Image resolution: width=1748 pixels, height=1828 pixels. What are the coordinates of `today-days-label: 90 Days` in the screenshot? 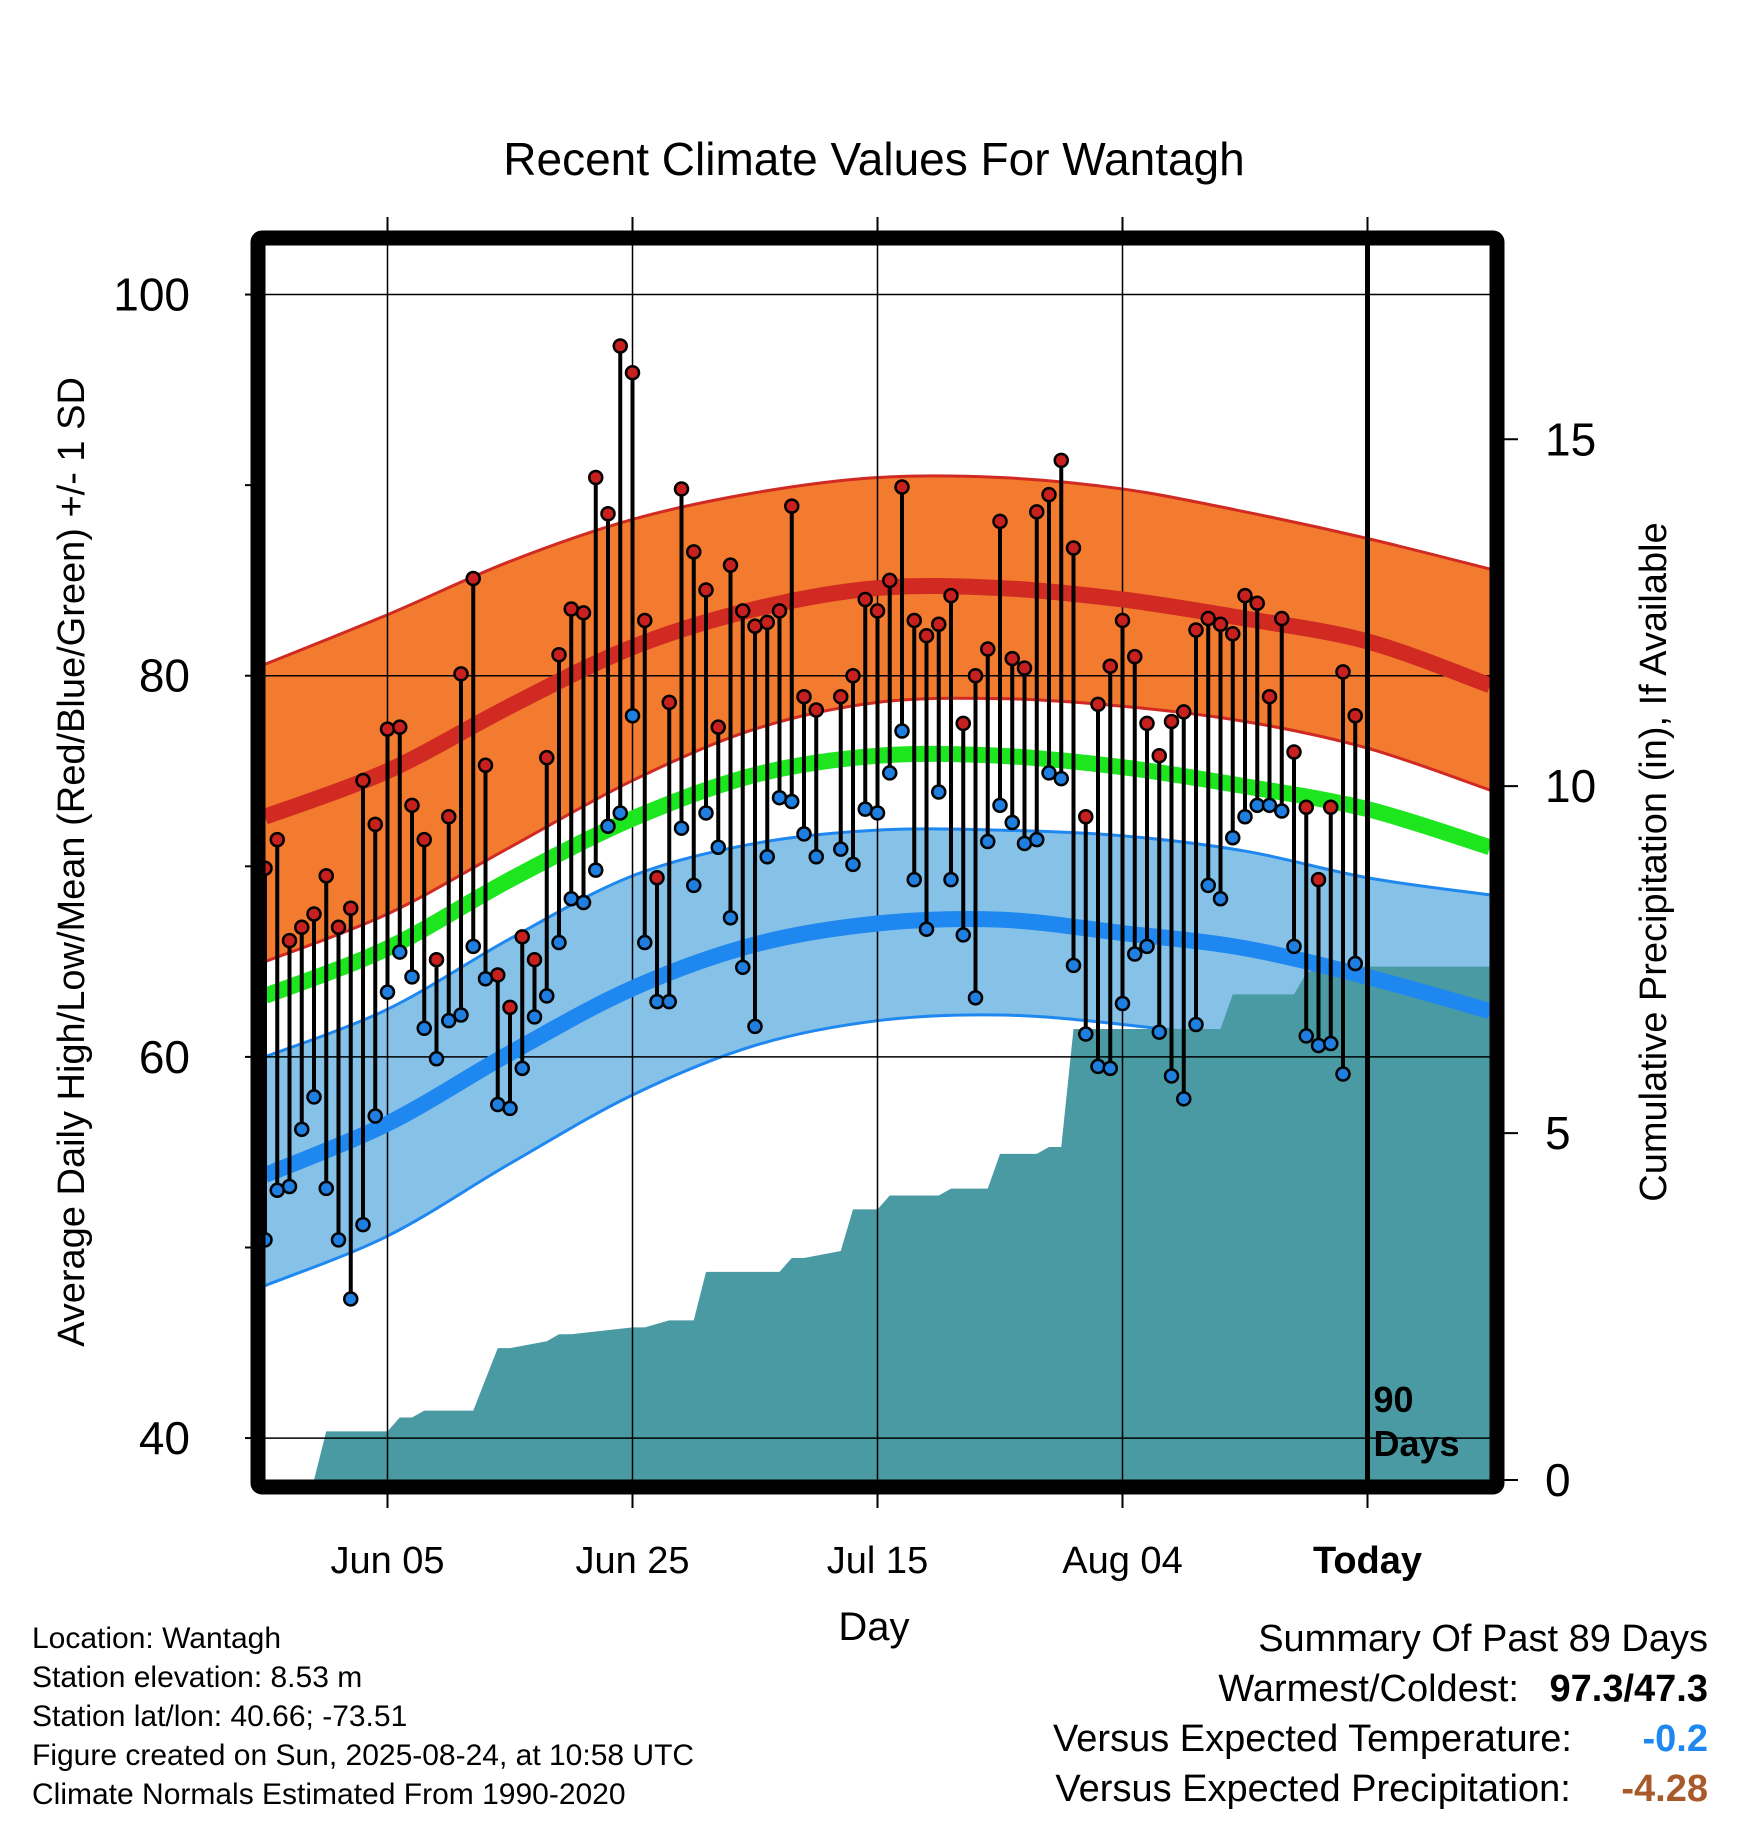 It's located at (1417, 1421).